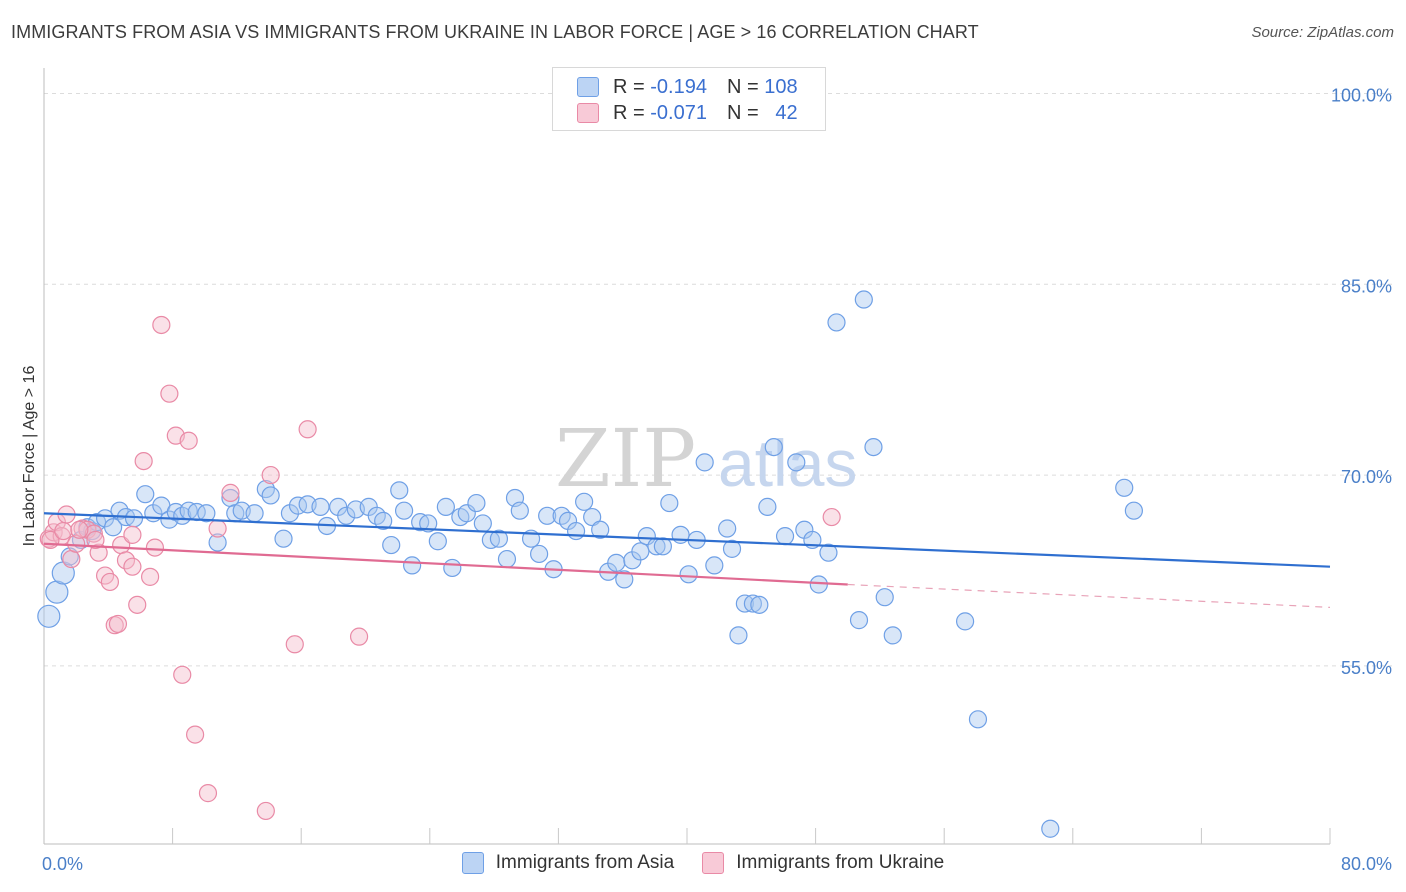 This screenshot has width=1406, height=892. What do you see at coordinates (678, 86) in the screenshot?
I see `legend-r-value-asia: -0.194` at bounding box center [678, 86].